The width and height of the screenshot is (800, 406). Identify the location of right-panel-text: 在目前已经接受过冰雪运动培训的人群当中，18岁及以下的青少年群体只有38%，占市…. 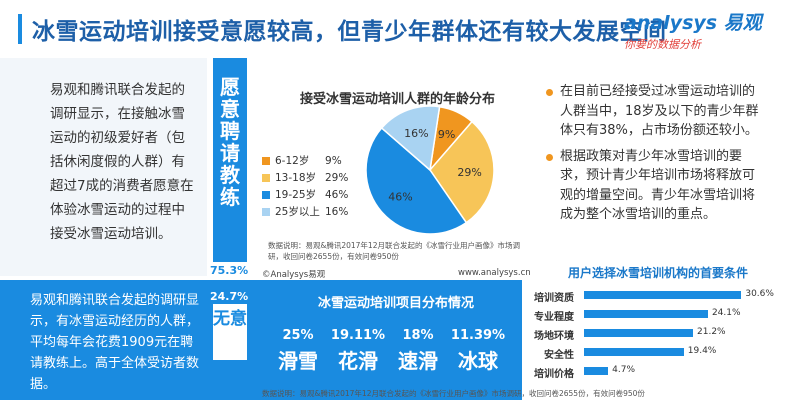
(653, 153).